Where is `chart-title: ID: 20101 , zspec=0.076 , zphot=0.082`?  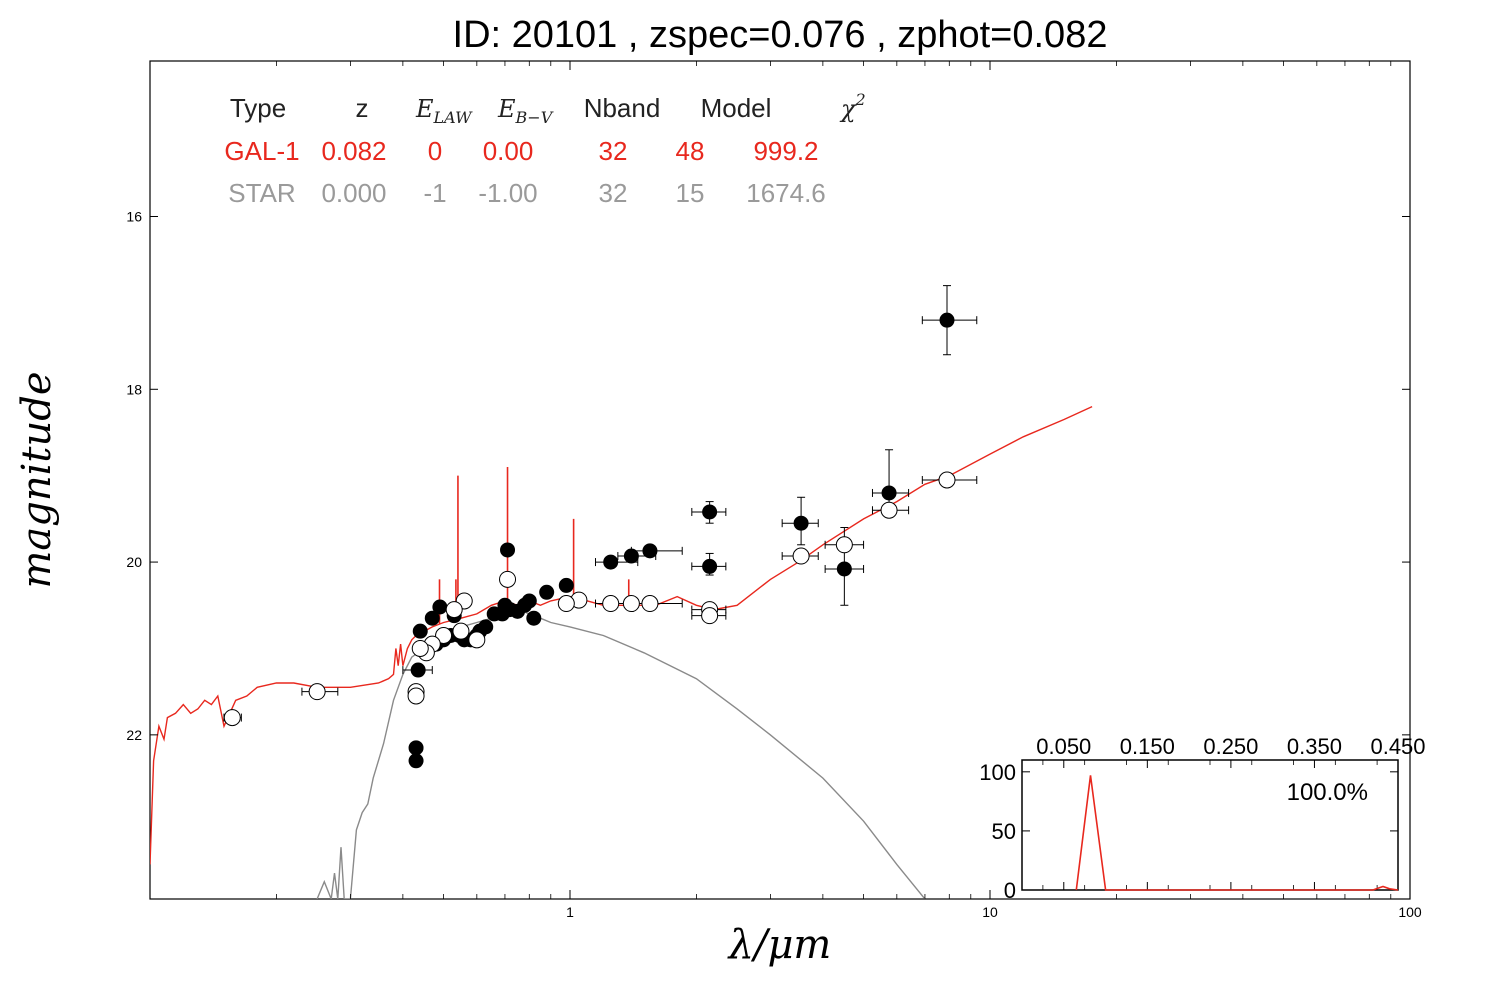 chart-title: ID: 20101 , zspec=0.076 , zphot=0.082 is located at coordinates (780, 35).